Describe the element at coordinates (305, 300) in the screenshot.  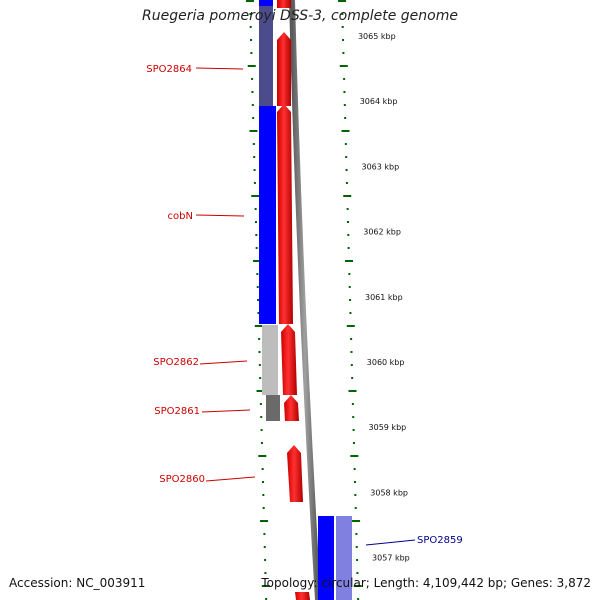
I see `backbone-arc` at that location.